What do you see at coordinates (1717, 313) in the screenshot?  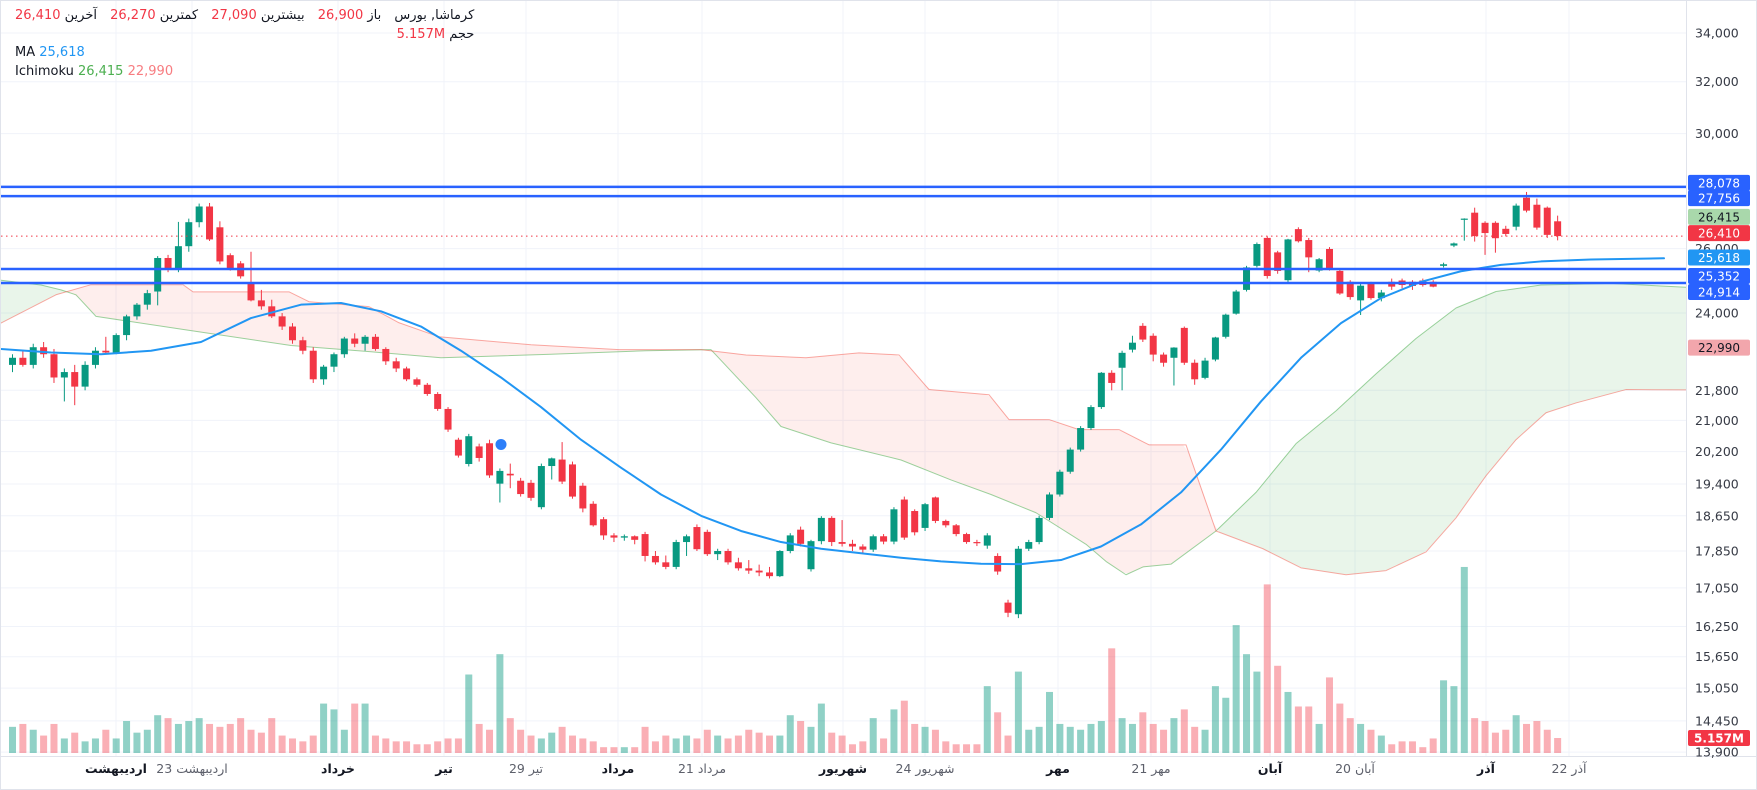 I see `price-tick-label: 24,000` at bounding box center [1717, 313].